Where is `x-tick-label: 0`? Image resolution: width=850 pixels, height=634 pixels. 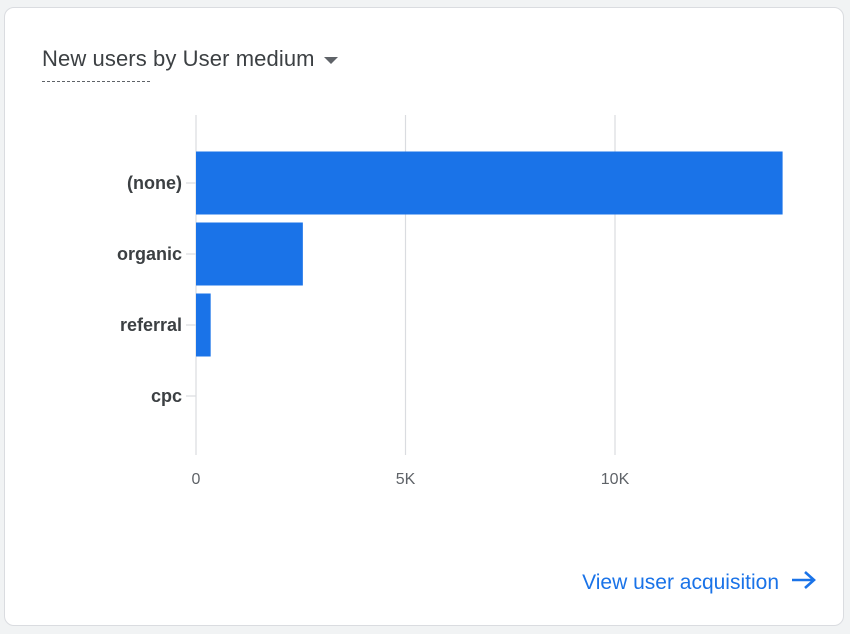 x-tick-label: 0 is located at coordinates (196, 479).